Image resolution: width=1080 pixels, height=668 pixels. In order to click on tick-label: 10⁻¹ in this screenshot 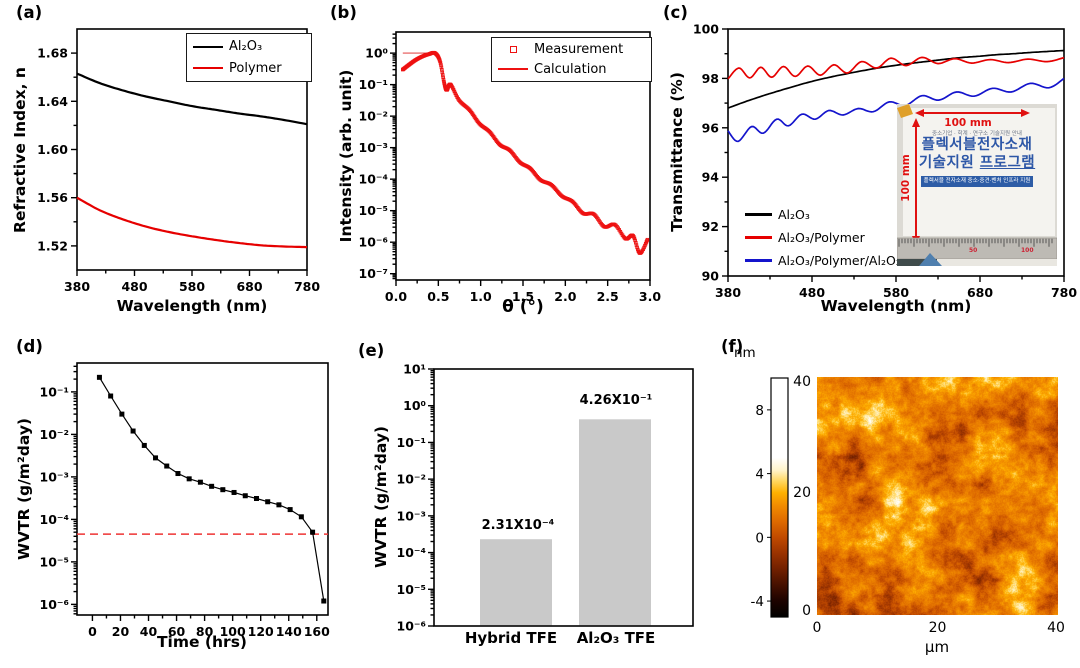, I will do `click(411, 442)`.